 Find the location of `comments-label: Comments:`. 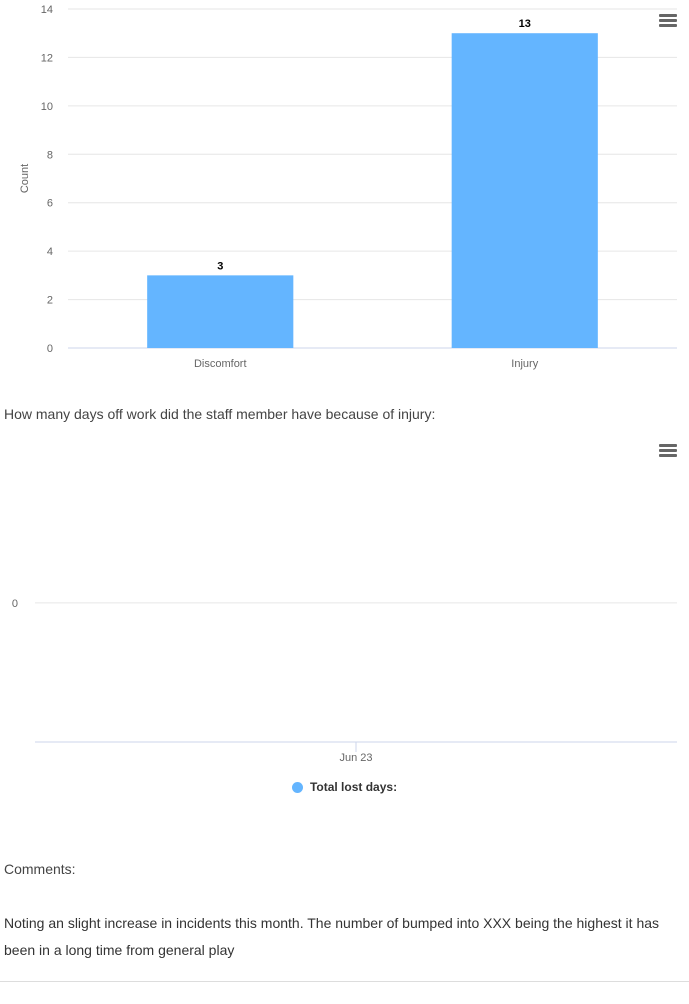

comments-label: Comments: is located at coordinates (40, 869).